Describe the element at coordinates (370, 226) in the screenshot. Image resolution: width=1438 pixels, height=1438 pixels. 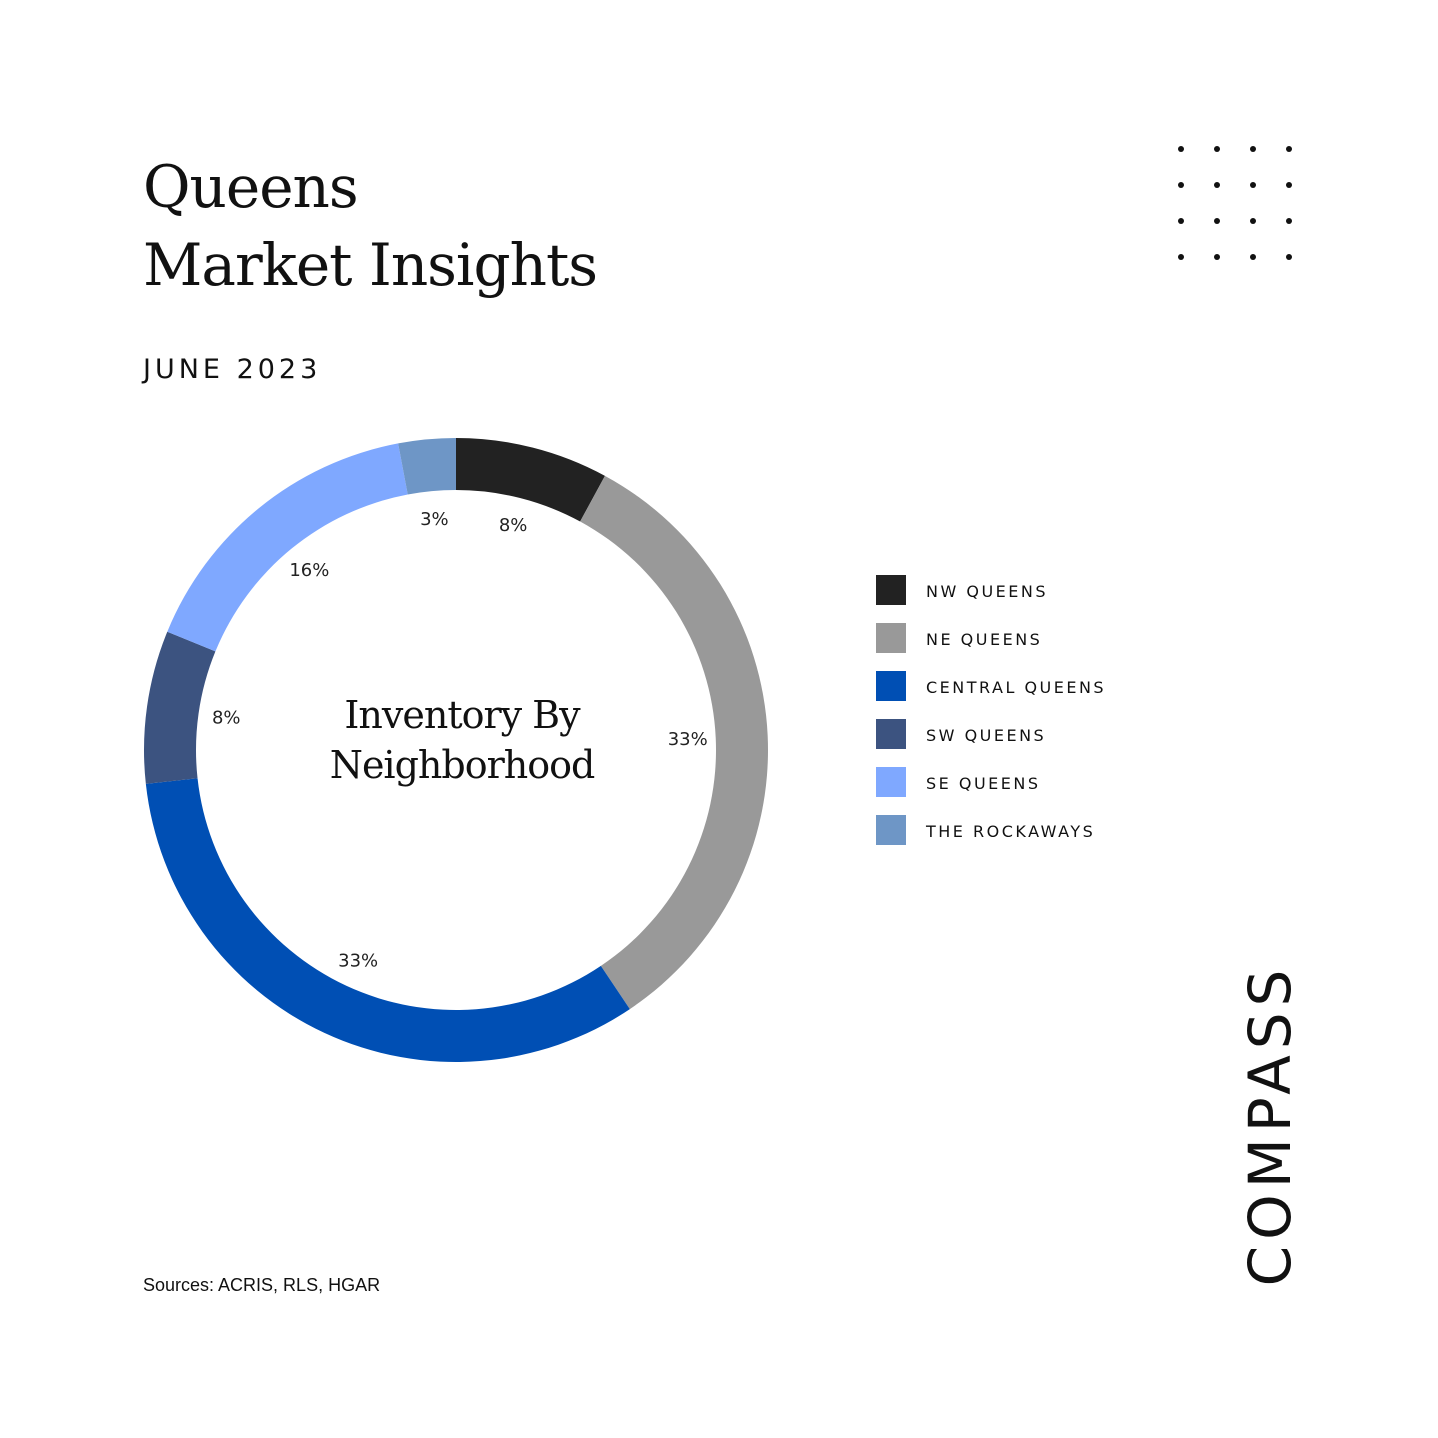
I see `page-title: Queens Market Insights` at that location.